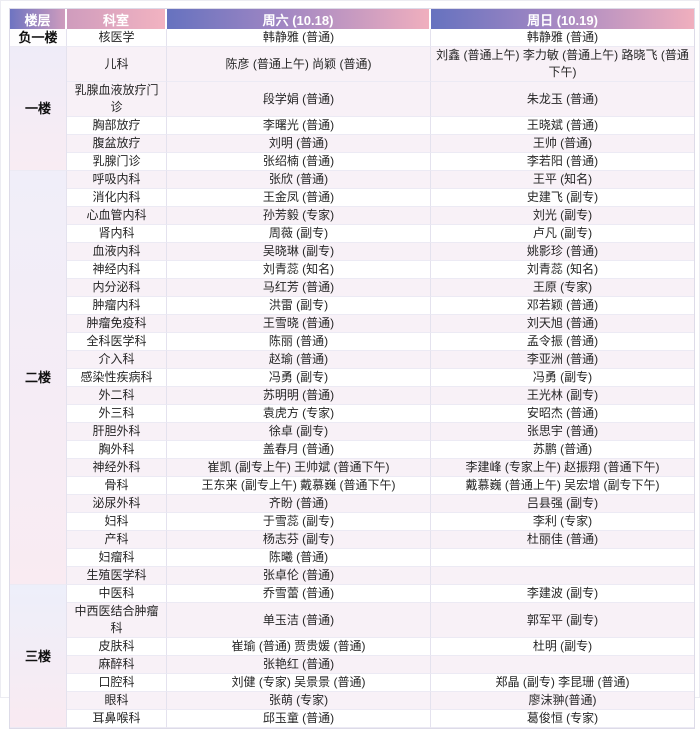  Describe the element at coordinates (117, 683) in the screenshot. I see `department-cell: 口腔科` at that location.